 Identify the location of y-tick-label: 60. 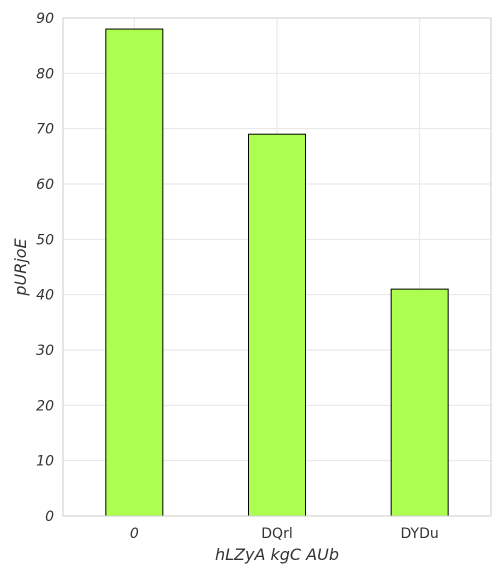
(45, 185).